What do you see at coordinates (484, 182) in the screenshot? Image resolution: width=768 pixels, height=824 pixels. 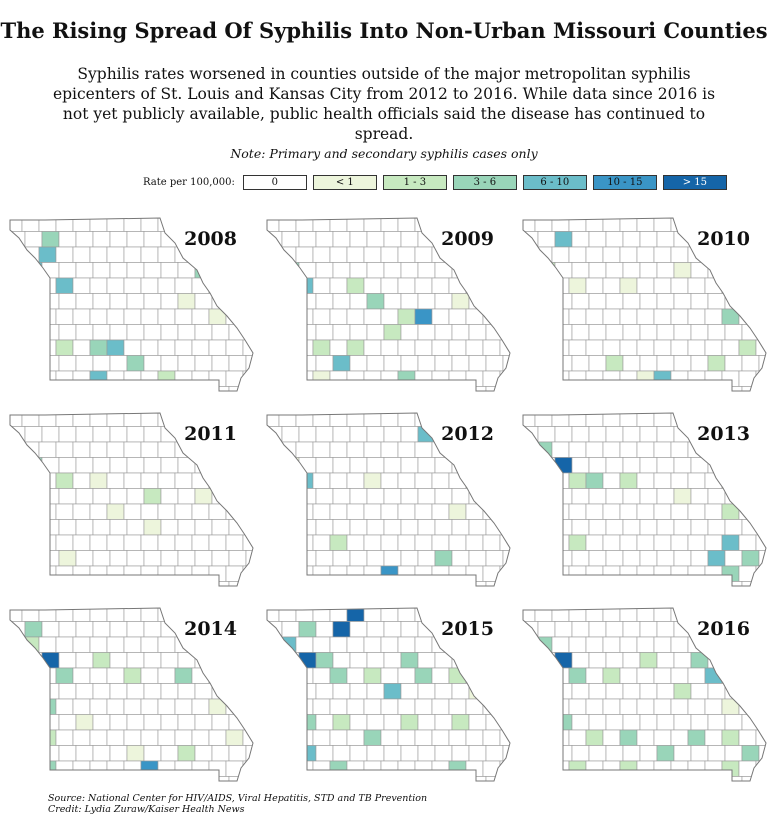 I see `legend-swatch: 3 - 6` at bounding box center [484, 182].